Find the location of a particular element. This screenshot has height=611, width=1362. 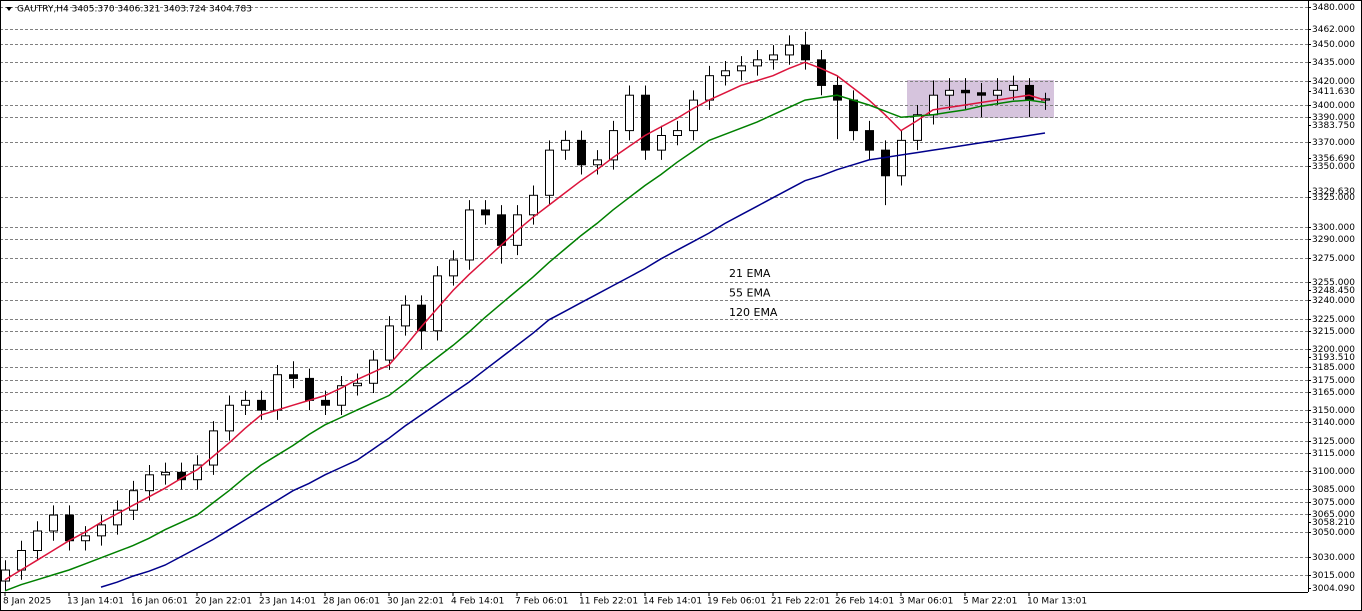

x-tick-label: 7 Feb 06:01 is located at coordinates (541, 602).